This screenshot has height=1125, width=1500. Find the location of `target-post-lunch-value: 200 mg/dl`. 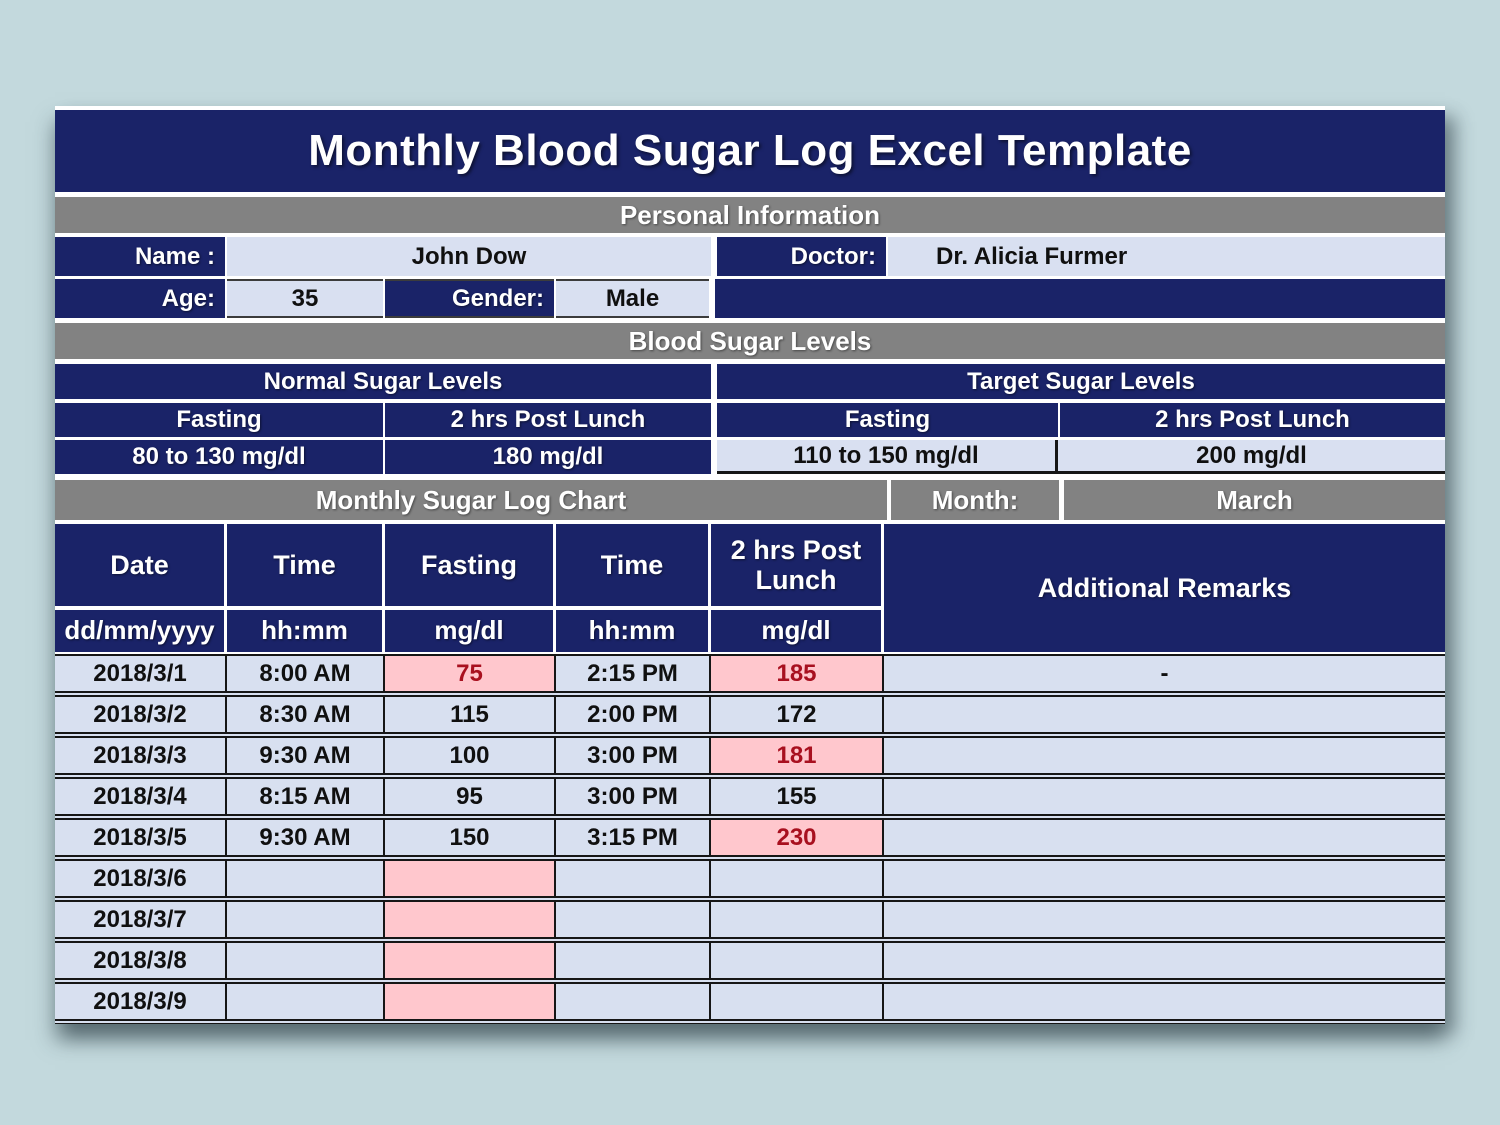

target-post-lunch-value: 200 mg/dl is located at coordinates (1251, 455).